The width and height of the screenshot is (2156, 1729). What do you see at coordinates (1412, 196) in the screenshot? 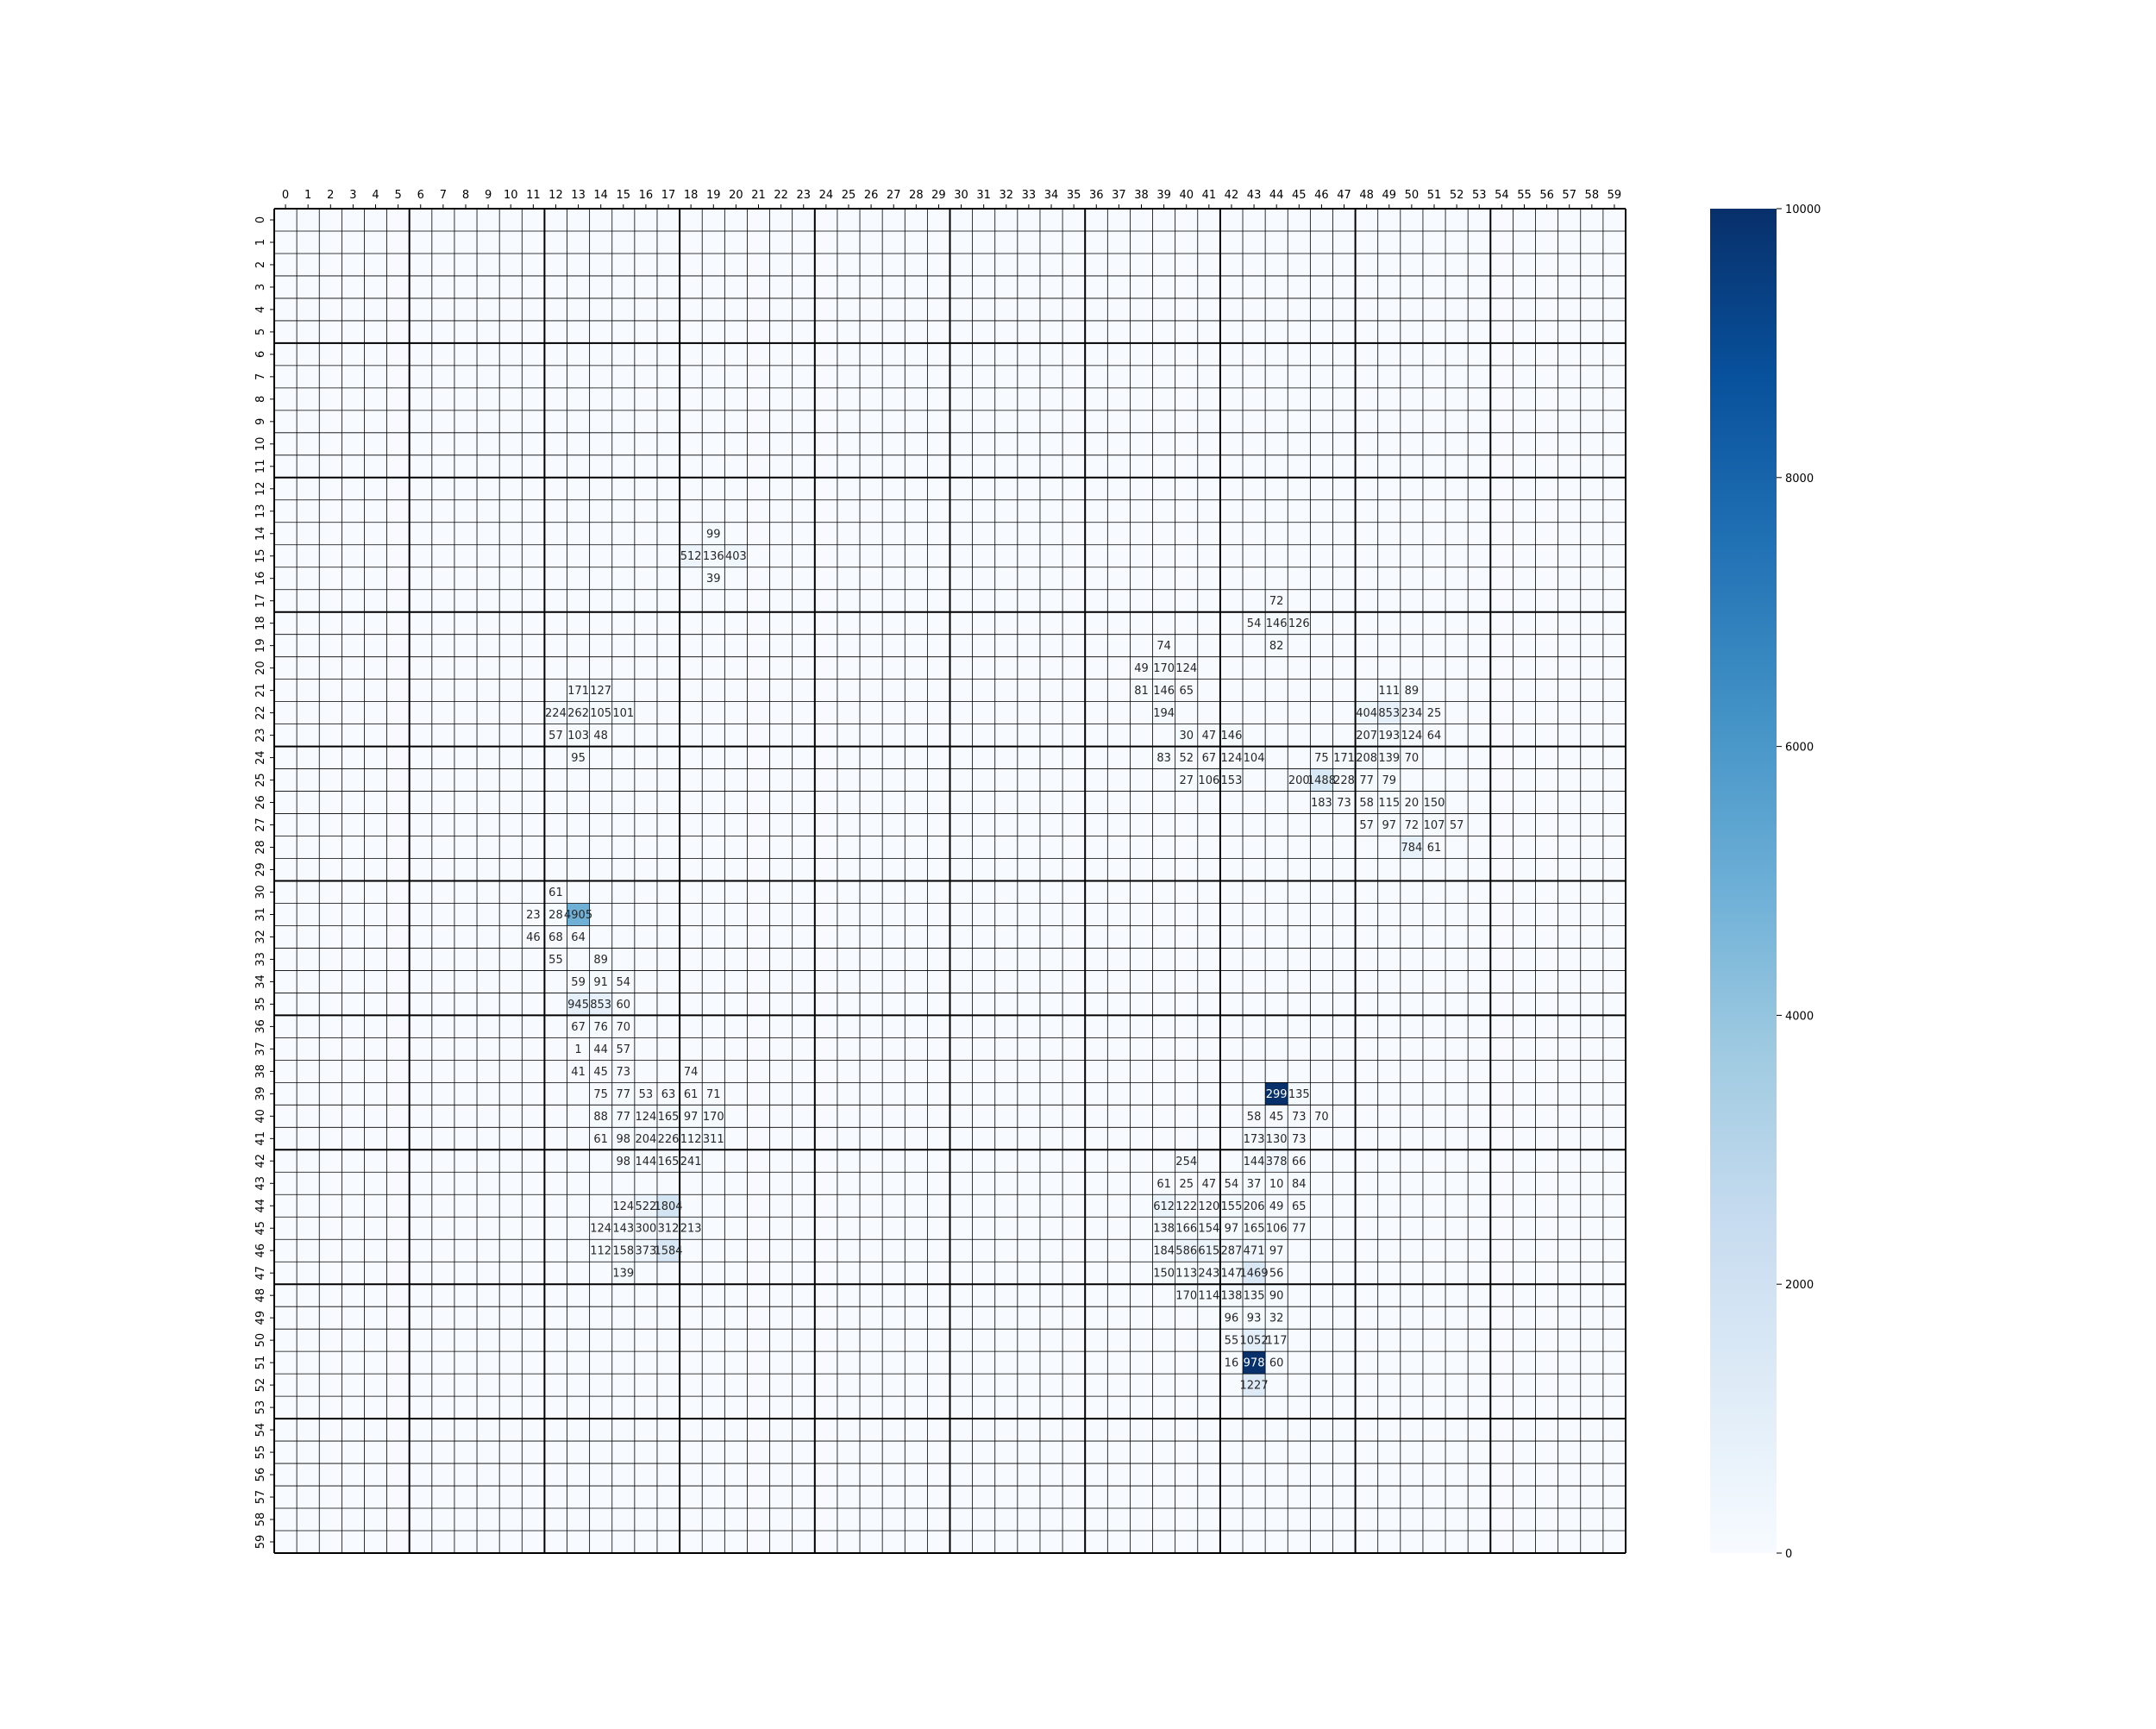
I see `x-tick-label: 50` at bounding box center [1412, 196].